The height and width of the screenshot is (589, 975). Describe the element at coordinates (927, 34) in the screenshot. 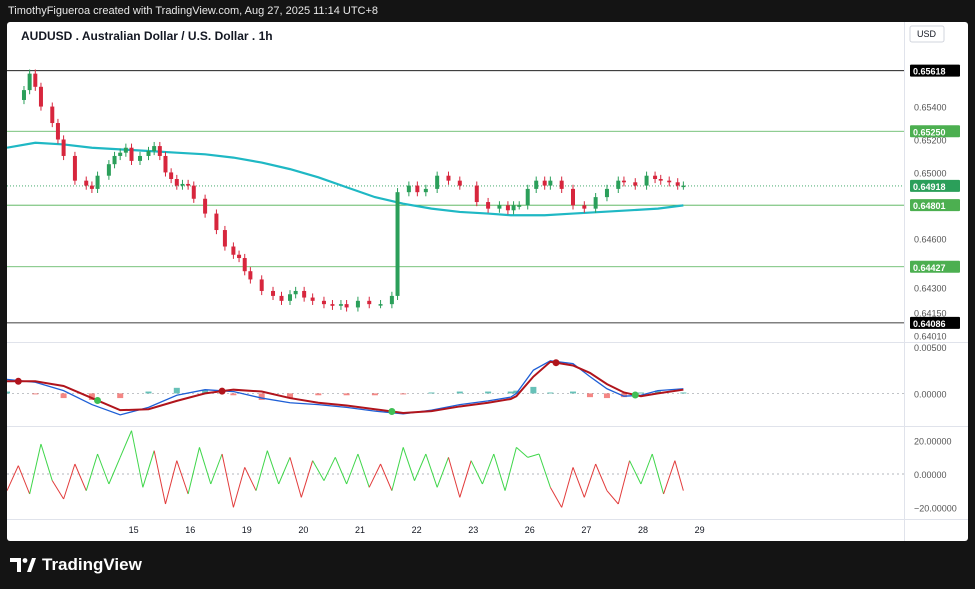

I see `currency-button: USD` at that location.